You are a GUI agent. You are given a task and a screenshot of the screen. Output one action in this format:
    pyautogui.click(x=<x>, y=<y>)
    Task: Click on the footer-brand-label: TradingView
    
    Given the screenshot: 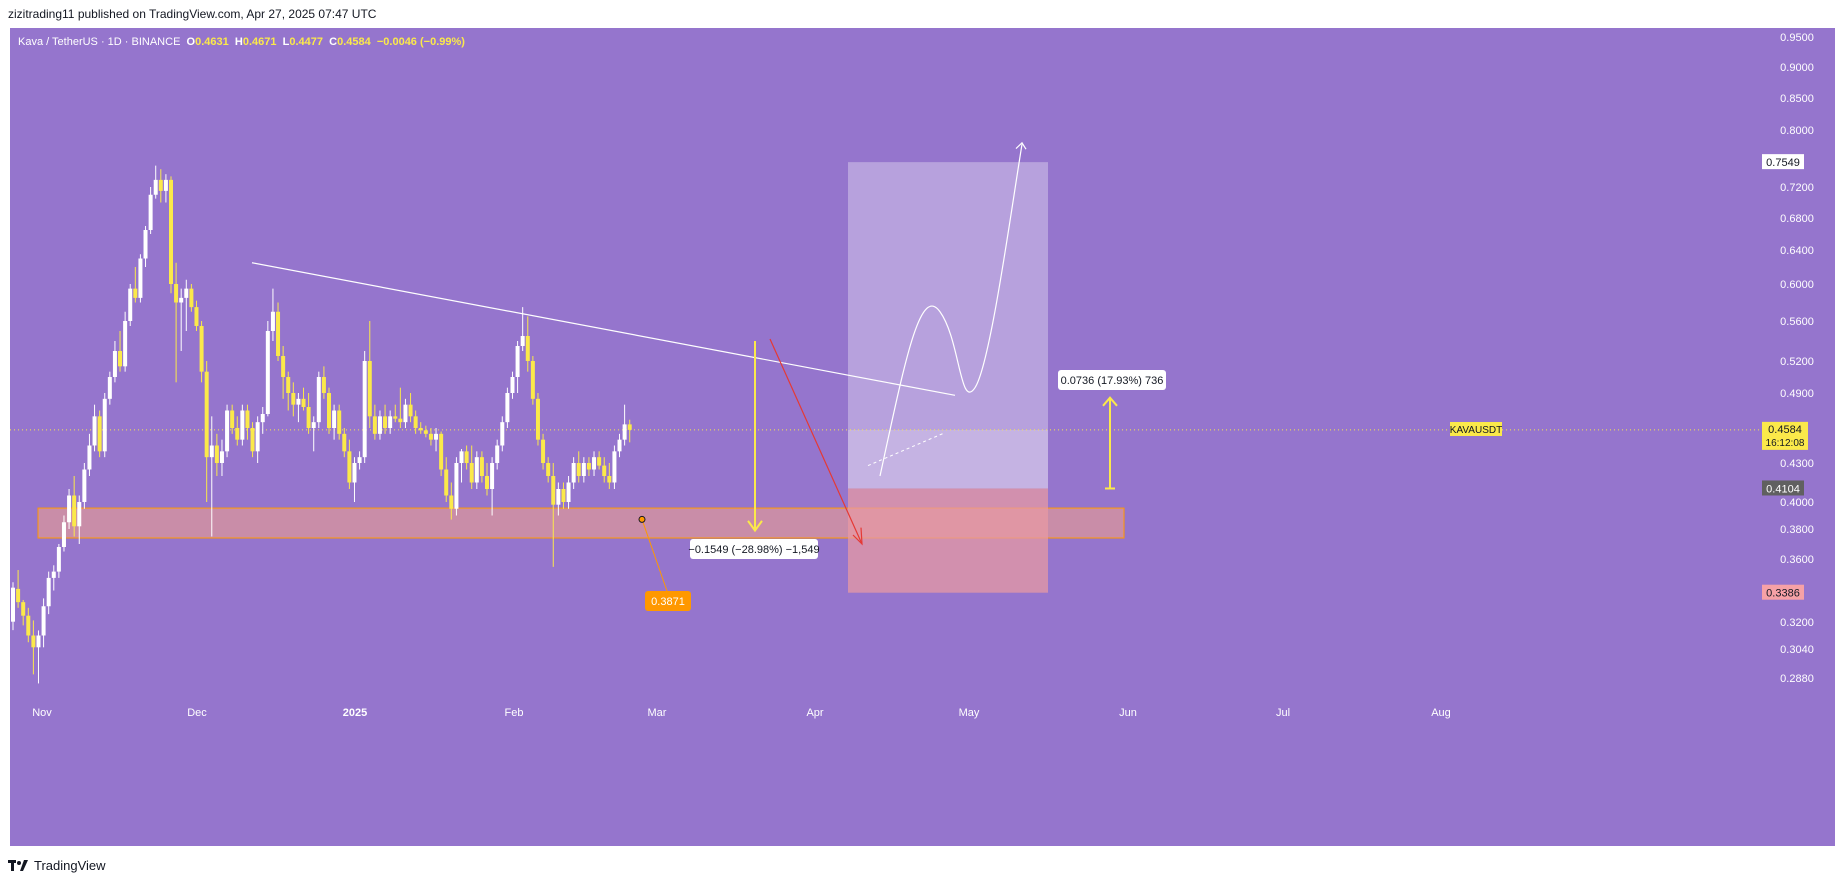 What is the action you would take?
    pyautogui.click(x=70, y=865)
    